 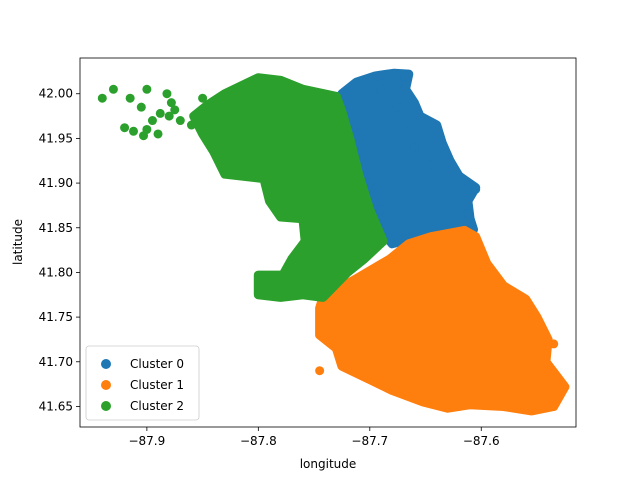 I want to click on y-tick-label: 41.65, so click(x=56, y=406).